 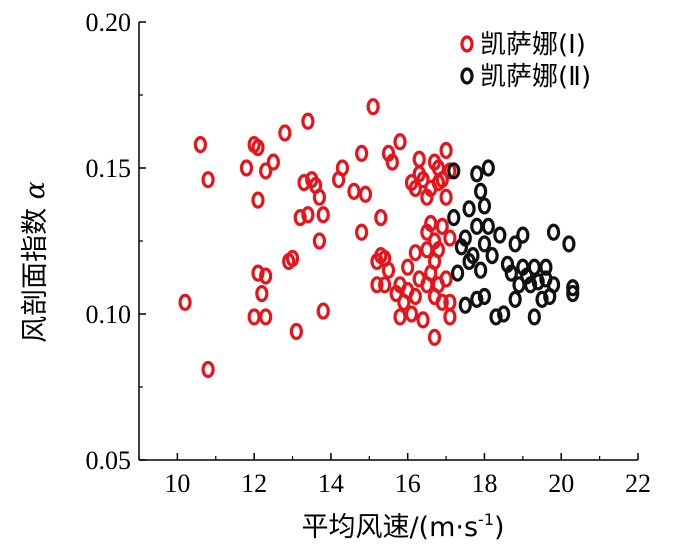 What do you see at coordinates (638, 483) in the screenshot?
I see `x-tick-label: 22` at bounding box center [638, 483].